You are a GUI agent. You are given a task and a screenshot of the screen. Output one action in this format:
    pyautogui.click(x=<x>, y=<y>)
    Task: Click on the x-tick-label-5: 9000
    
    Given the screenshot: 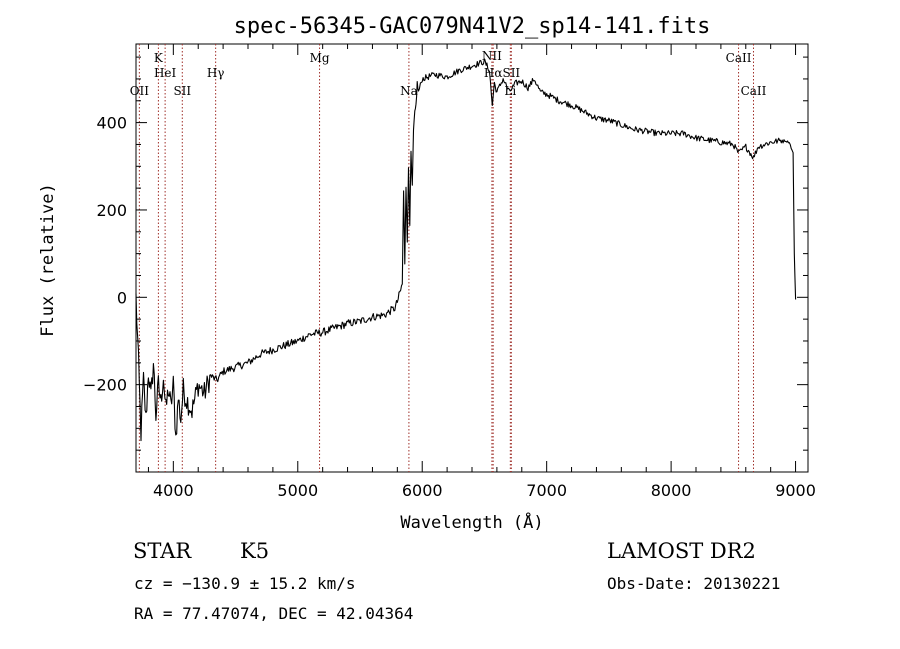 What is the action you would take?
    pyautogui.click(x=795, y=490)
    